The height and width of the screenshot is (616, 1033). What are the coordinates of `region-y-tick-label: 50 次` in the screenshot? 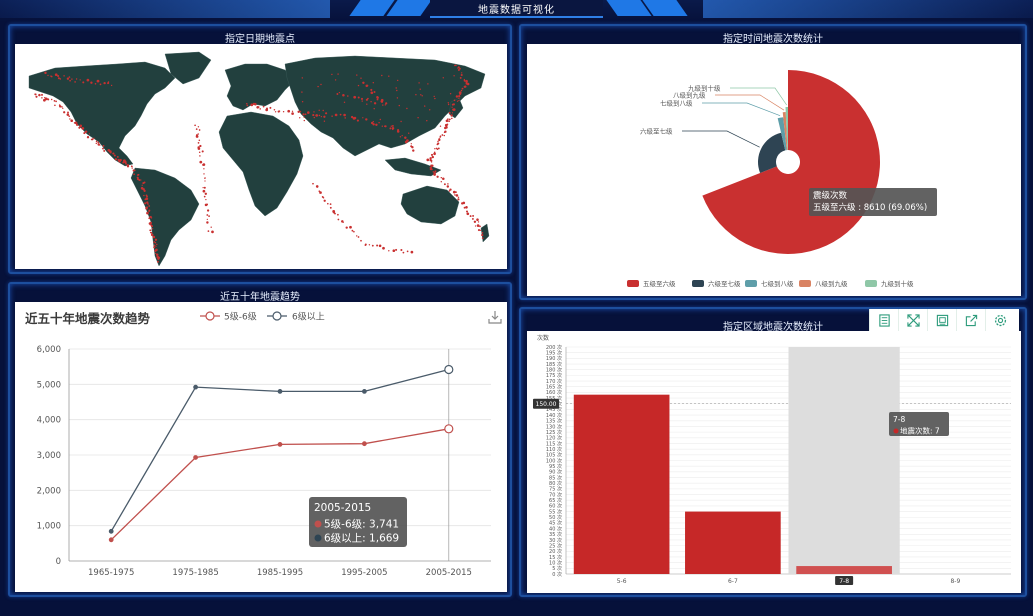 It's located at (555, 517).